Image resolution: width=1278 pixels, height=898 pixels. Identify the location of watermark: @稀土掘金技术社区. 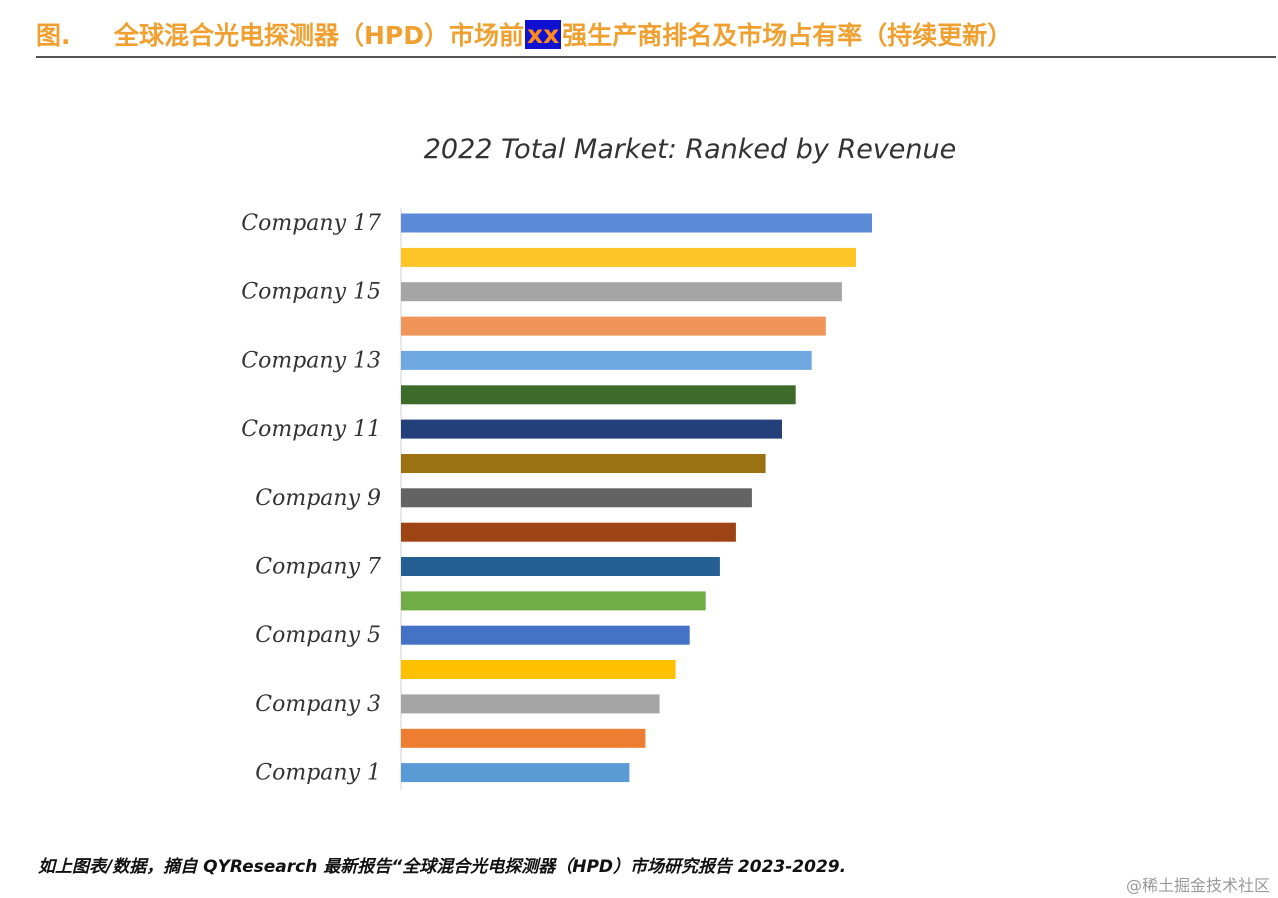
(1197, 885).